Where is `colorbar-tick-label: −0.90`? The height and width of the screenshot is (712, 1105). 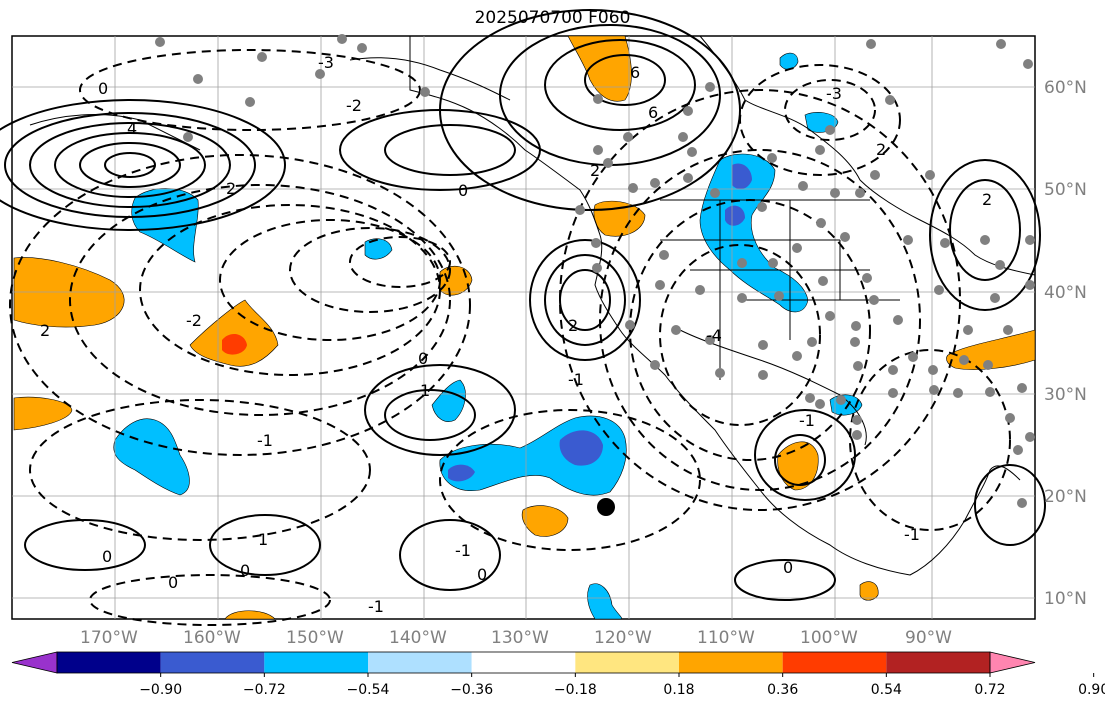 colorbar-tick-label: −0.90 is located at coordinates (160, 690).